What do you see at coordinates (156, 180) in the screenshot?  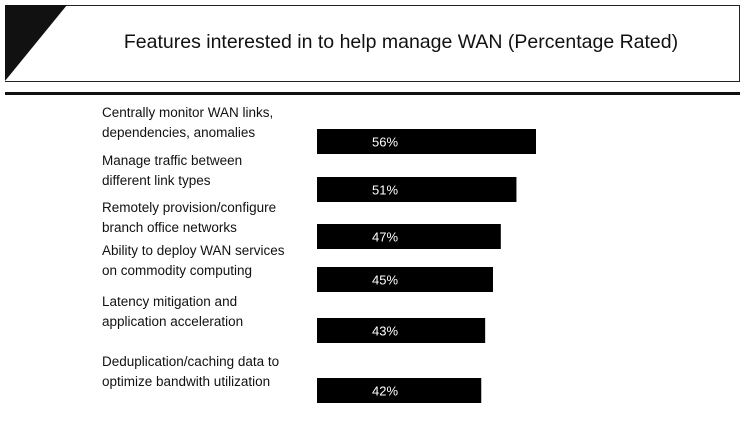 I see `category-label-2-line-2: different link types` at bounding box center [156, 180].